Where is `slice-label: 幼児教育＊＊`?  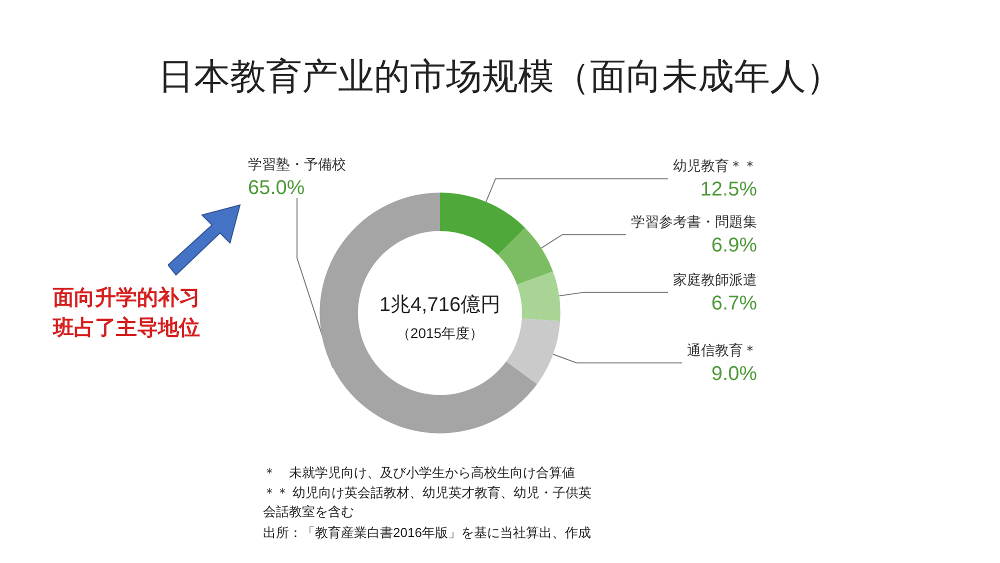 slice-label: 幼児教育＊＊ is located at coordinates (715, 166).